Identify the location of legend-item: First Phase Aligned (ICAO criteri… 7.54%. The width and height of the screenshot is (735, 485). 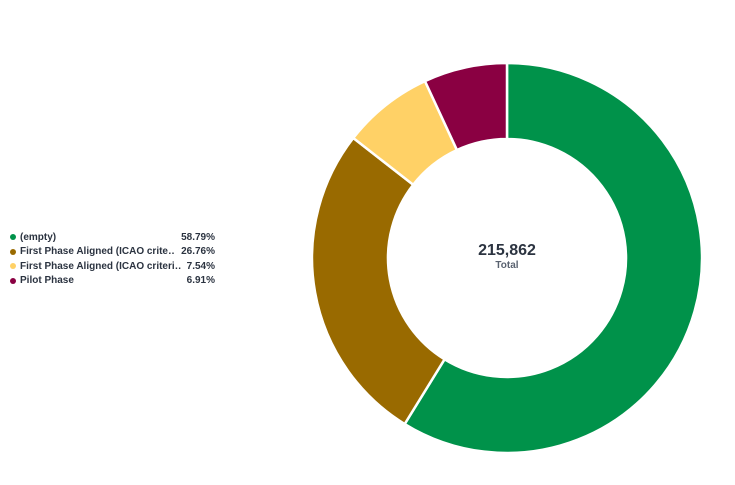
(112, 266).